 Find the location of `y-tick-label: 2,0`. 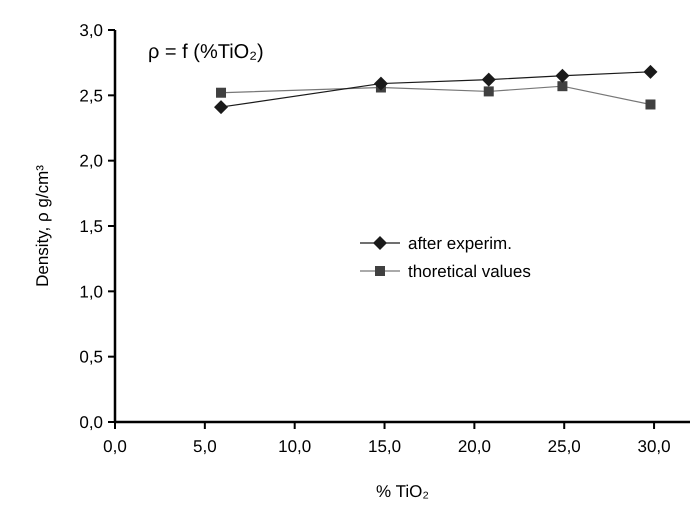

y-tick-label: 2,0 is located at coordinates (91, 161).